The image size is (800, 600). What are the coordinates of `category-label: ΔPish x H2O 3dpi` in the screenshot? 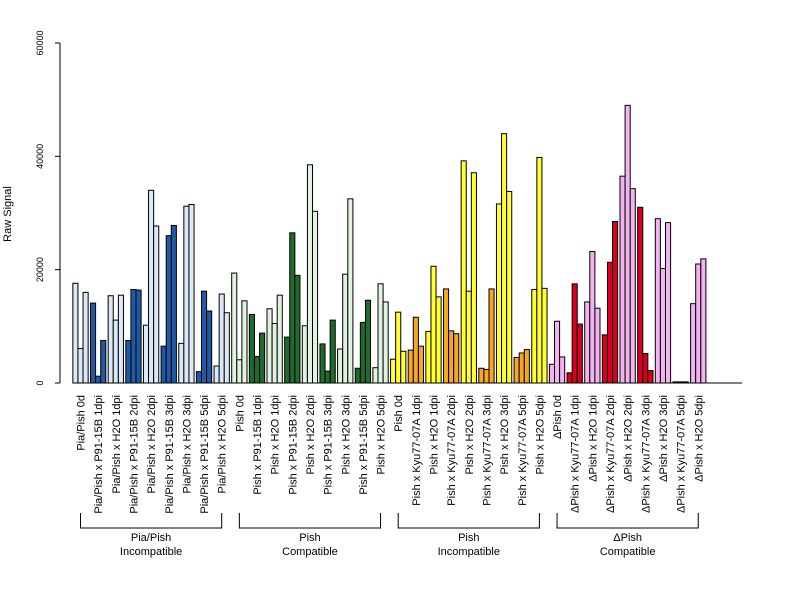 It's located at (664, 438).